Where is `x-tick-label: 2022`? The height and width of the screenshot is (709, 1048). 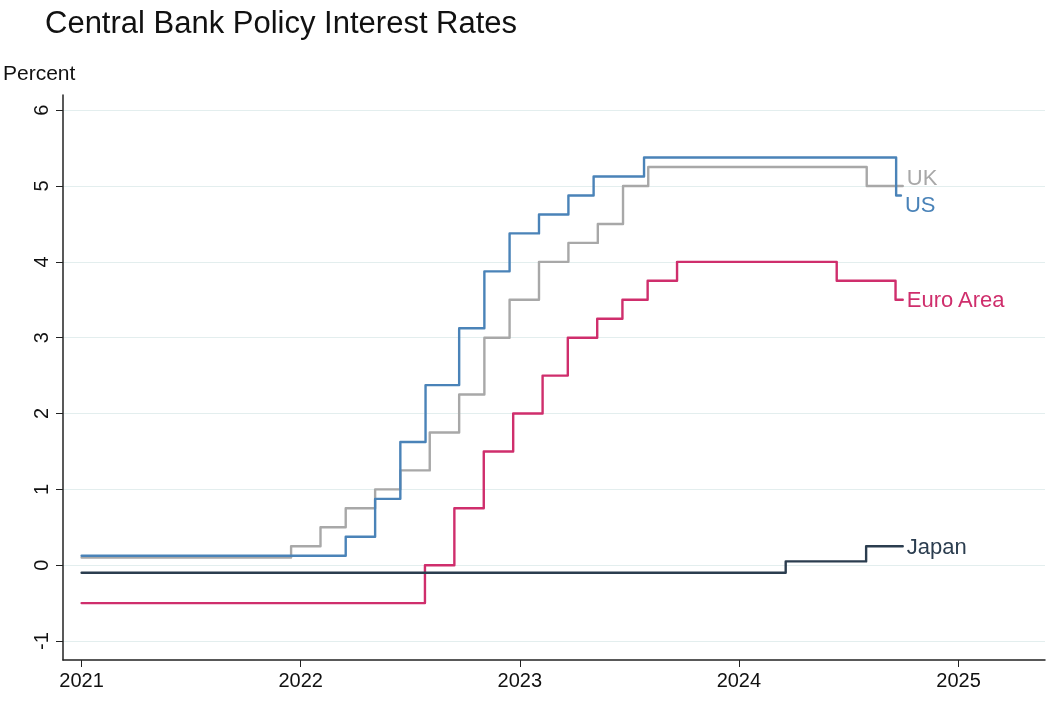
x-tick-label: 2022 is located at coordinates (300, 680).